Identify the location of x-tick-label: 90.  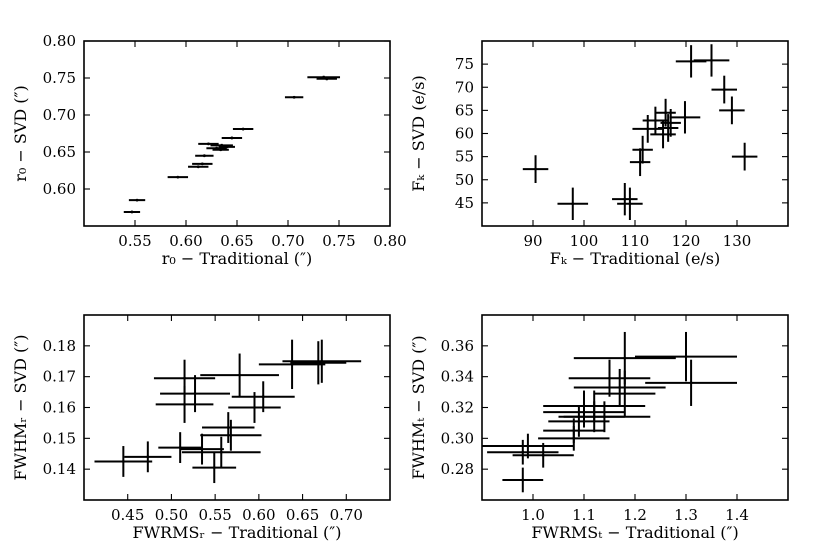
(532, 241).